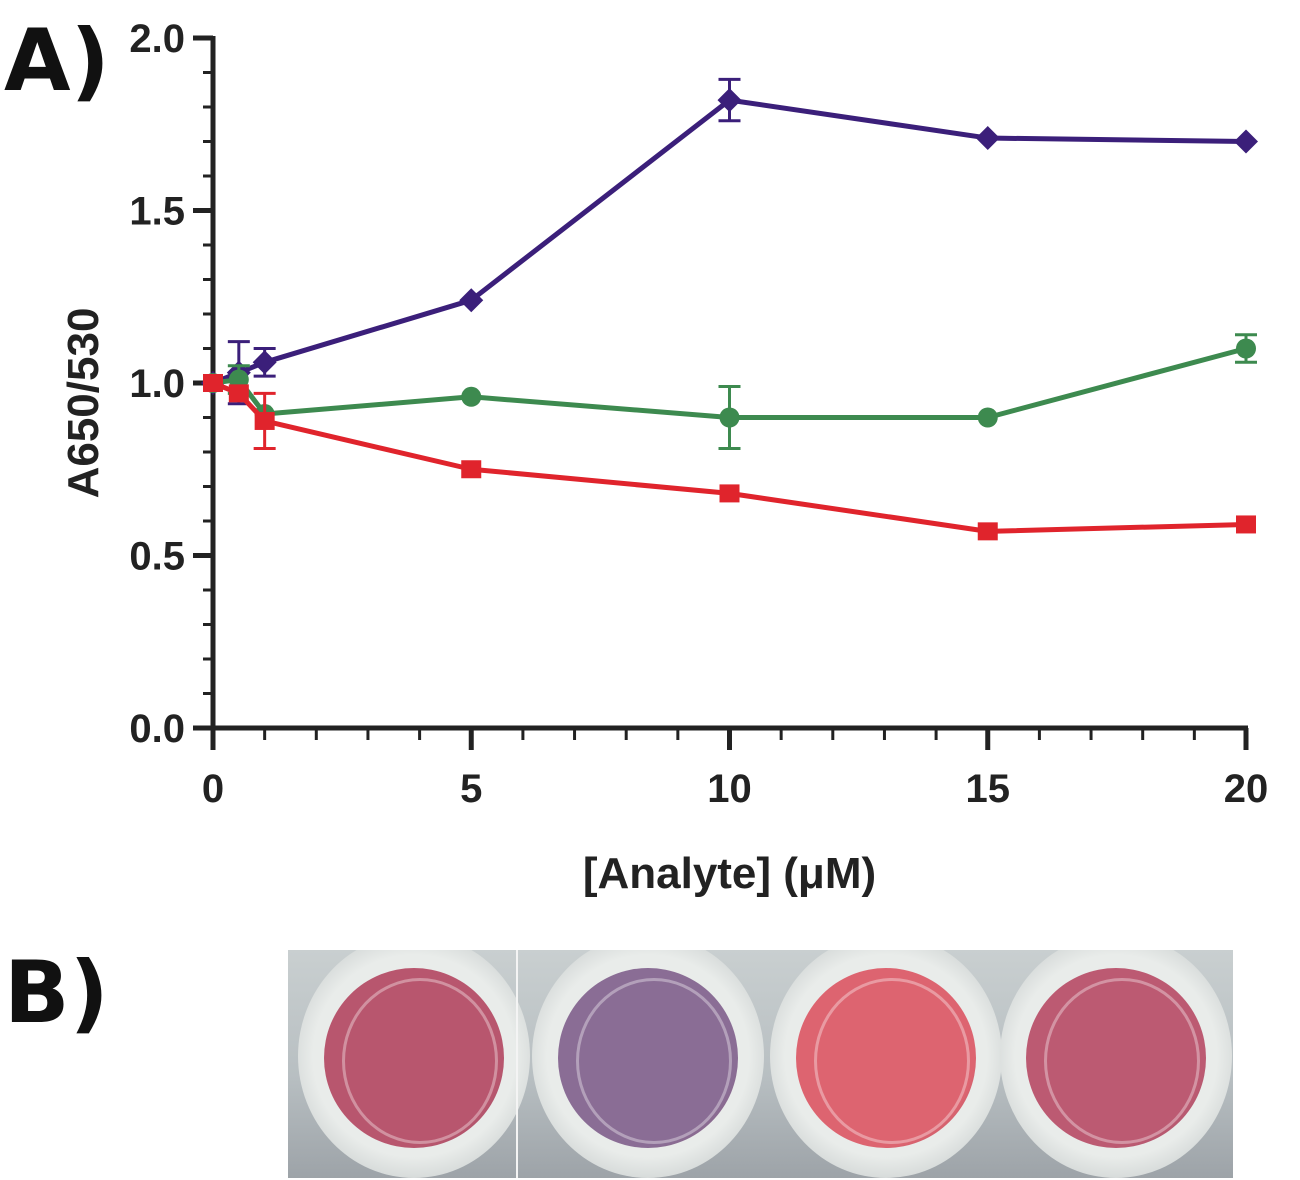 This screenshot has width=1300, height=1180. Describe the element at coordinates (729, 873) in the screenshot. I see `x-axis-title: [Analyte] (μM)` at that location.